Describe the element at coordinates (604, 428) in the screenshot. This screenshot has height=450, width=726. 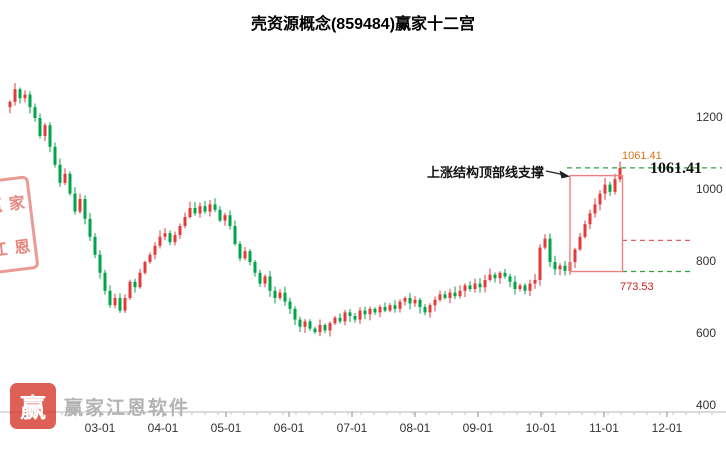
I see `x-axis-label: 11-01` at that location.